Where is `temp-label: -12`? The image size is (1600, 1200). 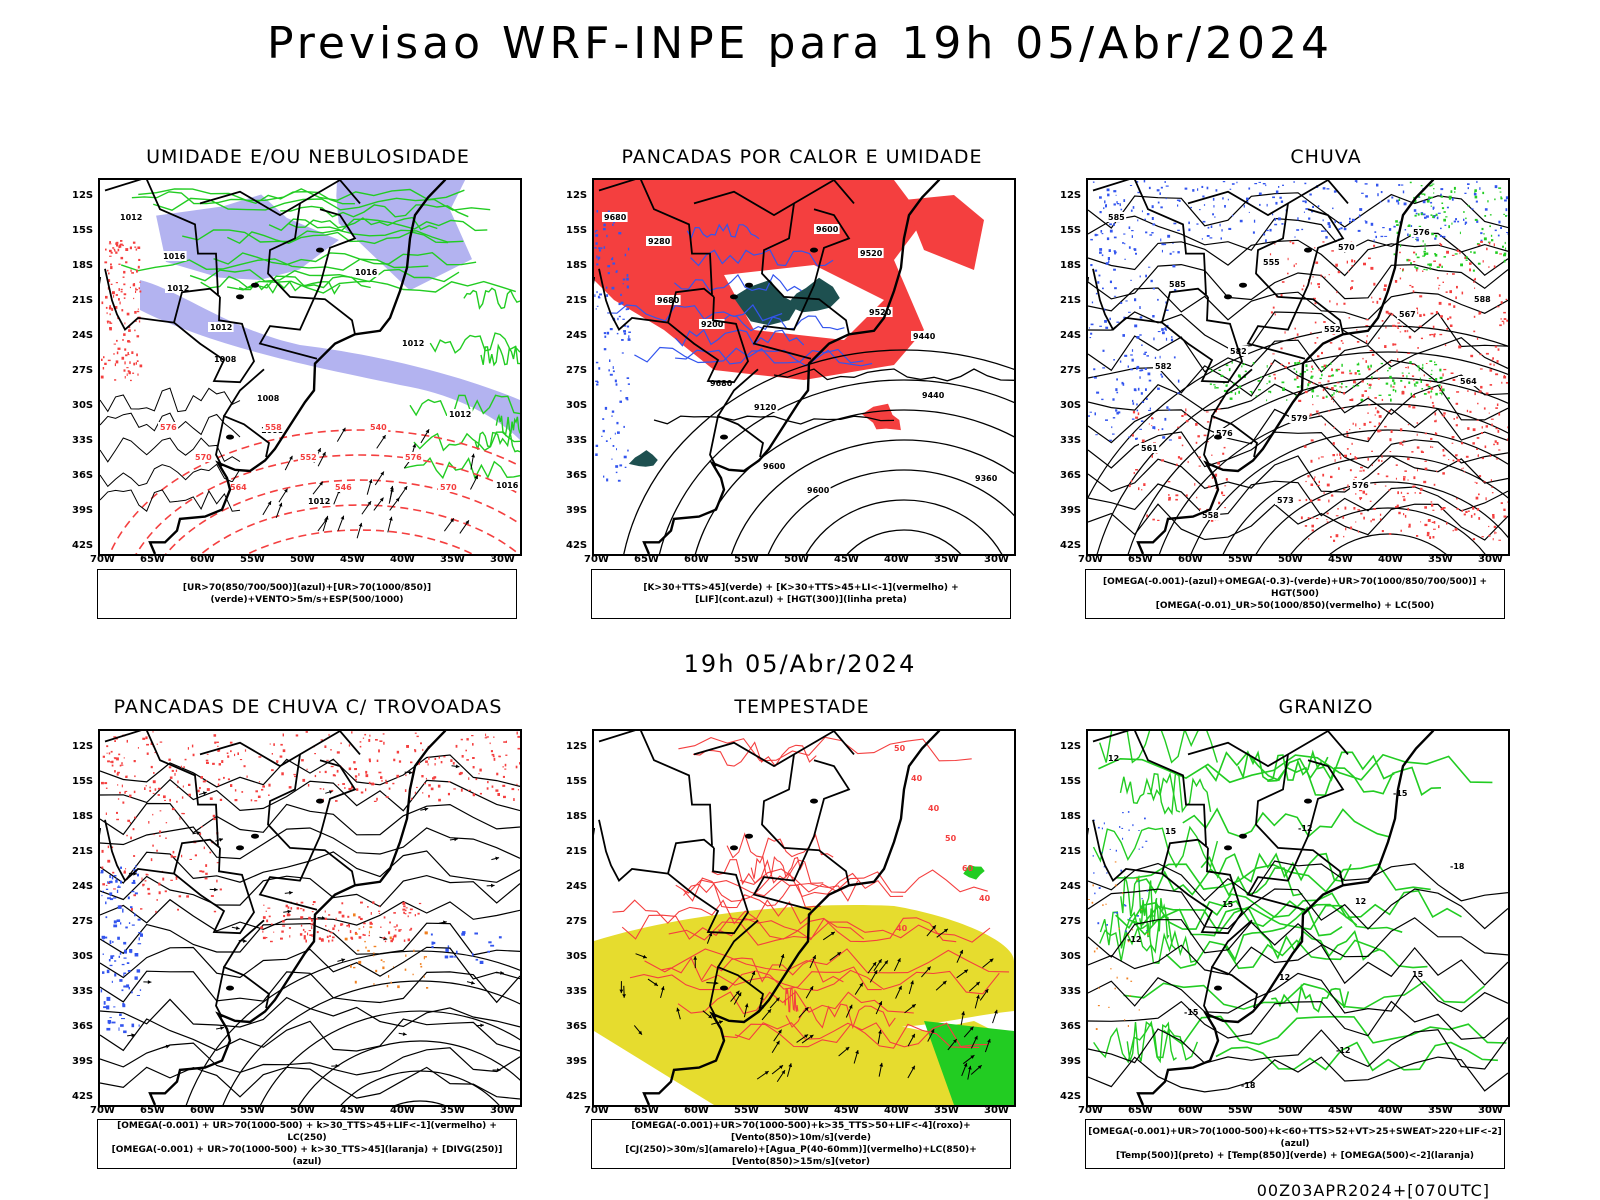
temp-label: -12 is located at coordinates (1134, 939).